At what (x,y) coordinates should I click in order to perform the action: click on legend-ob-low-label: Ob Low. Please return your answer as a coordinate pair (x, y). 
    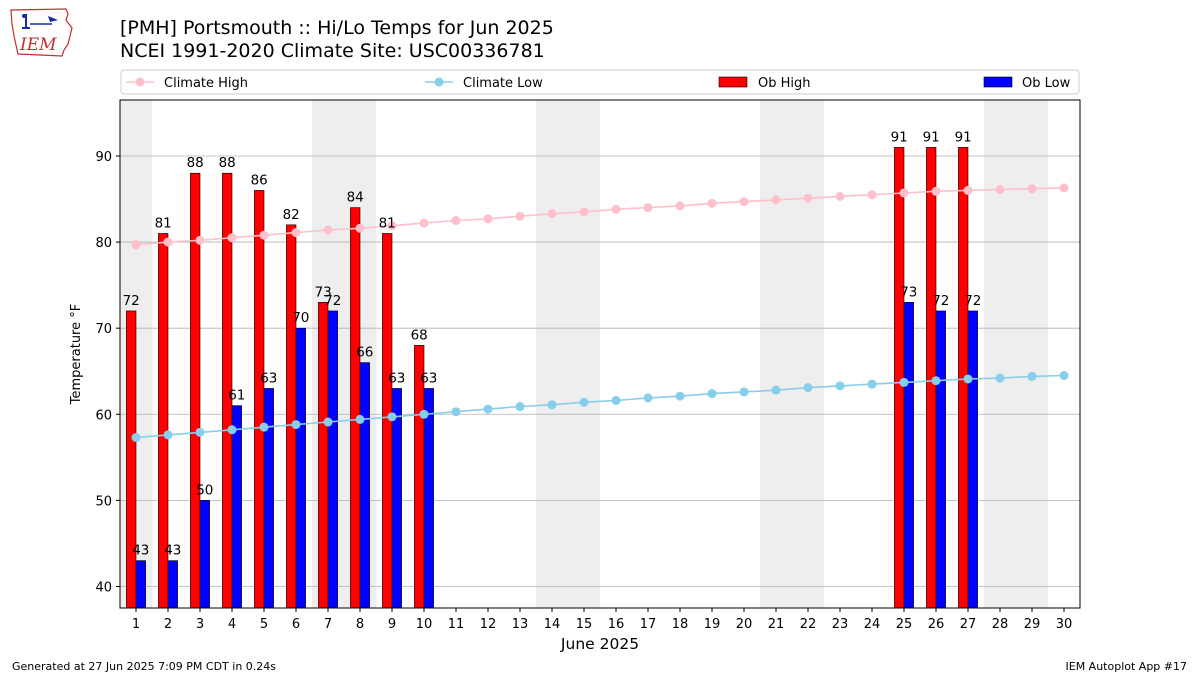
    Looking at the image, I should click on (1046, 83).